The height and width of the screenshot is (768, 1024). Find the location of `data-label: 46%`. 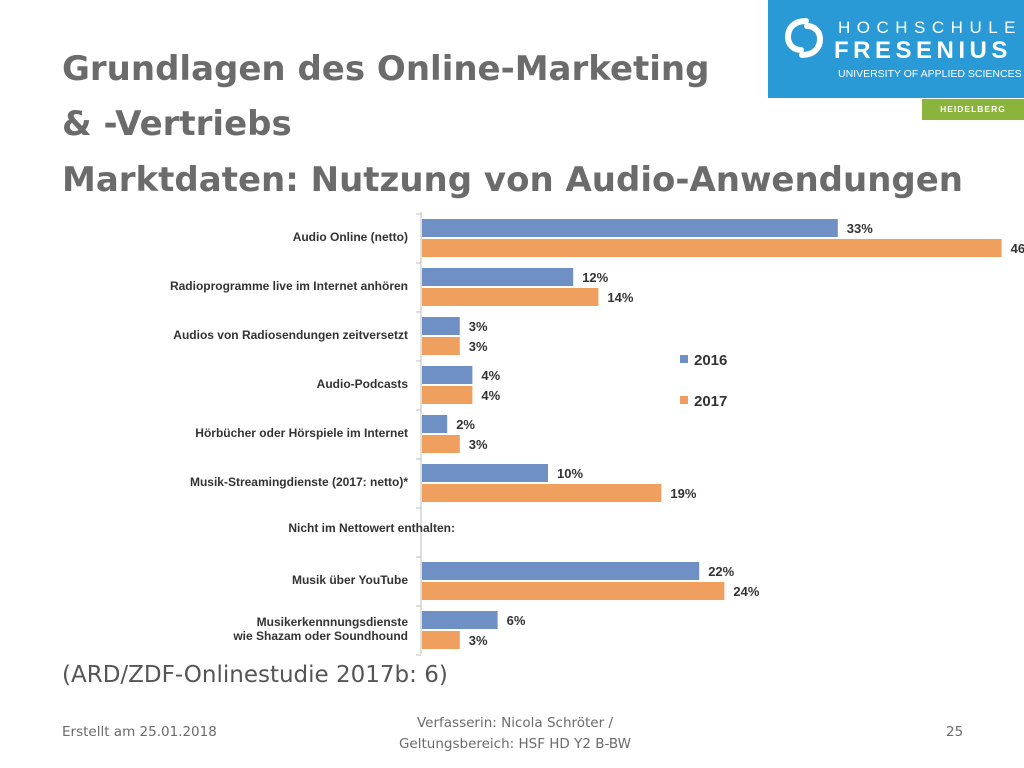

data-label: 46% is located at coordinates (1017, 248).